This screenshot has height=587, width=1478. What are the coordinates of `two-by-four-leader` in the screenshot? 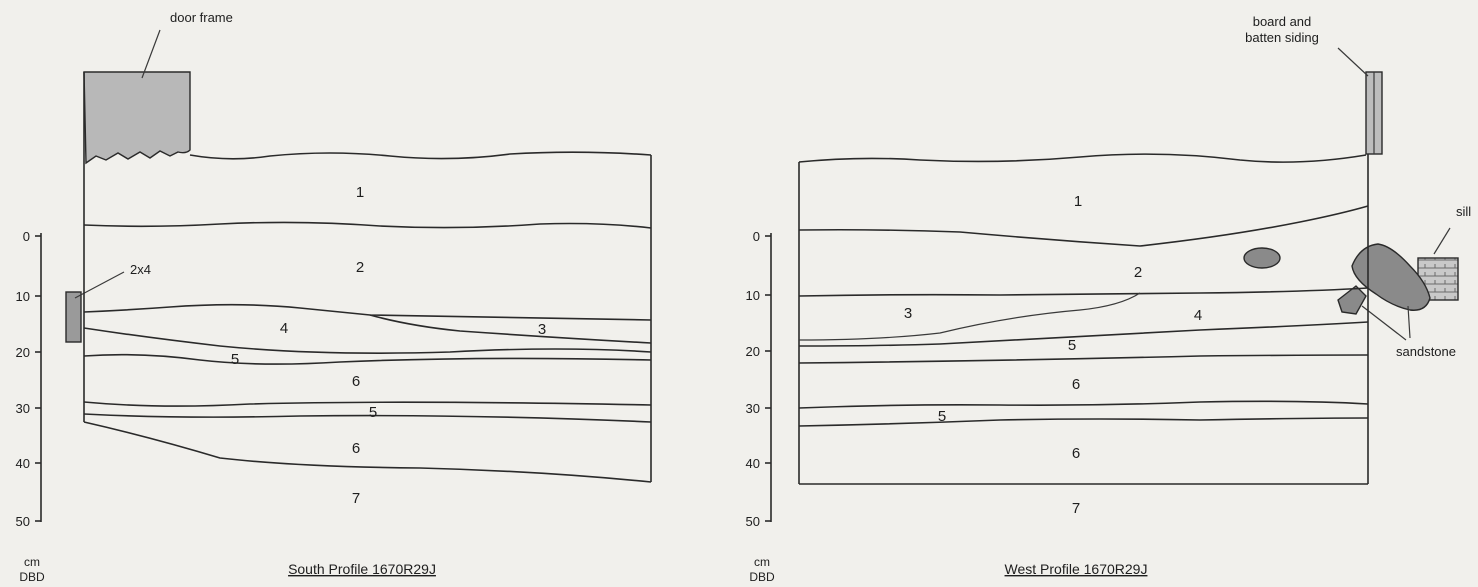 It's located at (99, 285).